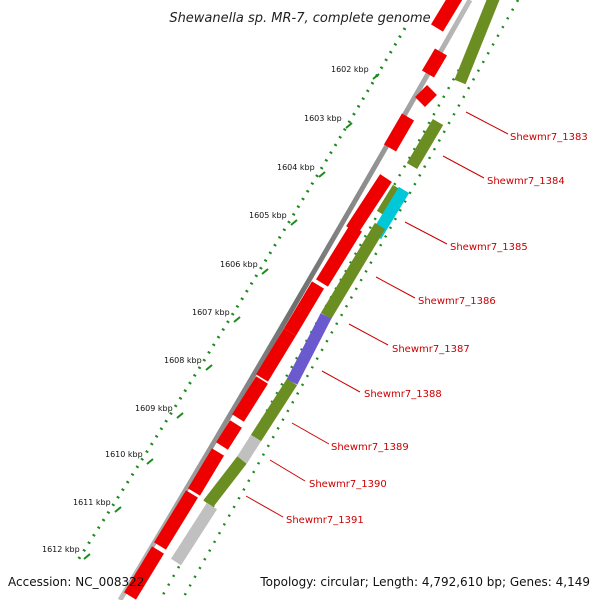 This screenshot has width=600, height=600. What do you see at coordinates (296, 167) in the screenshot?
I see `kbp-tick-label: 1604 kbp` at bounding box center [296, 167].